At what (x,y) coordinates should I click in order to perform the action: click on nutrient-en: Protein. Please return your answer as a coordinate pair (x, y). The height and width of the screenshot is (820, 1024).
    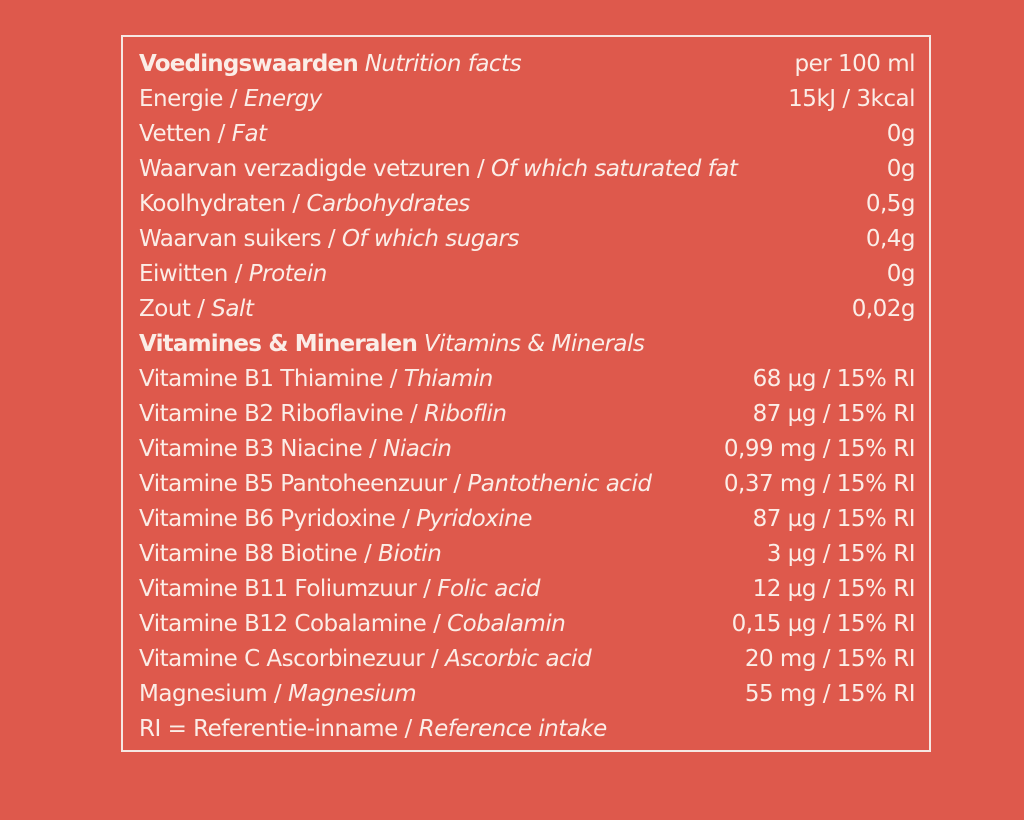
    Looking at the image, I should click on (288, 273).